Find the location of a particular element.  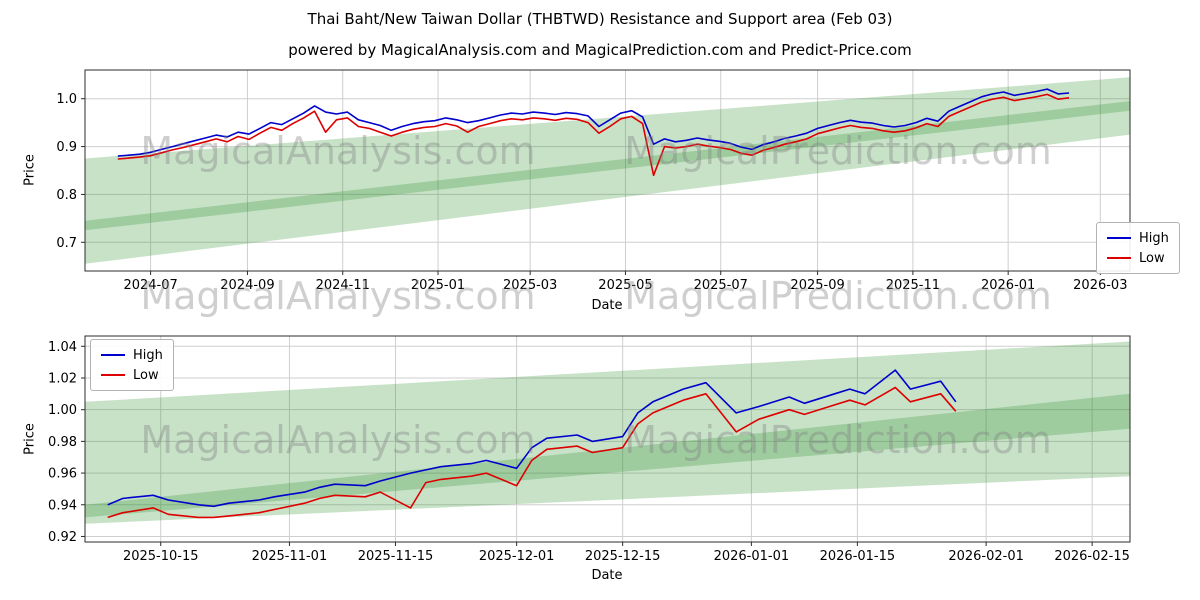

x-tick-label: 2025-10-15 is located at coordinates (161, 556).